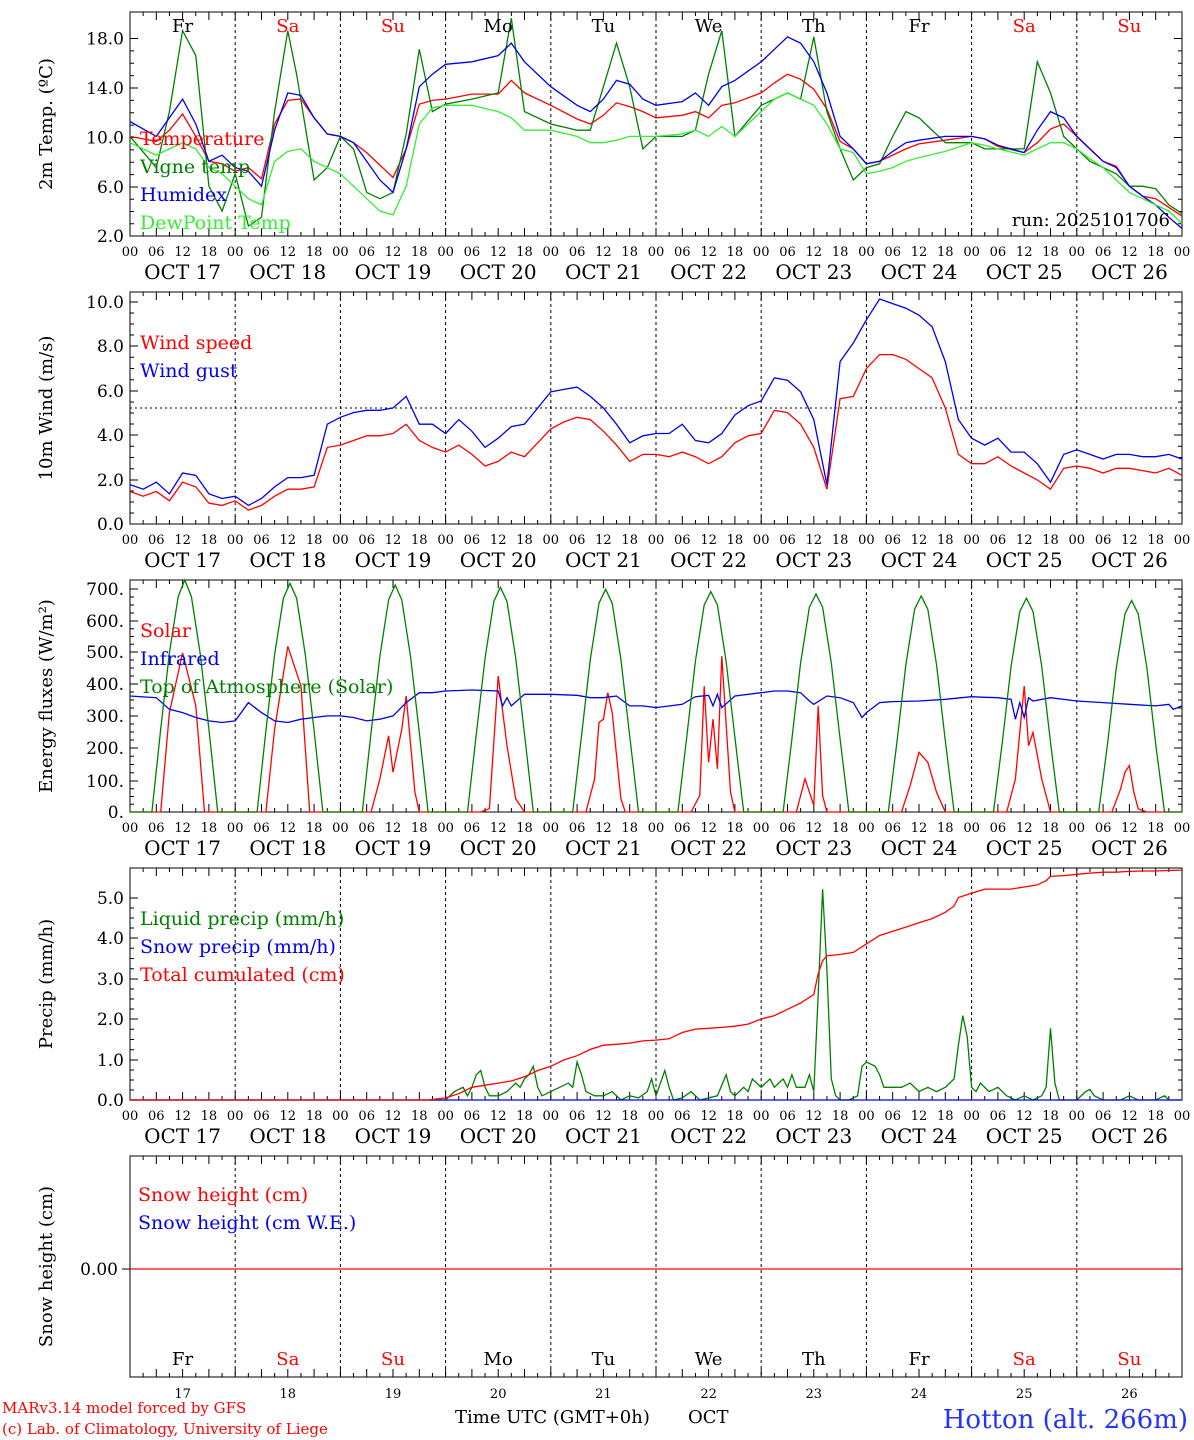 The width and height of the screenshot is (1194, 1440). Describe the element at coordinates (603, 272) in the screenshot. I see `day-label: OCT 21` at that location.